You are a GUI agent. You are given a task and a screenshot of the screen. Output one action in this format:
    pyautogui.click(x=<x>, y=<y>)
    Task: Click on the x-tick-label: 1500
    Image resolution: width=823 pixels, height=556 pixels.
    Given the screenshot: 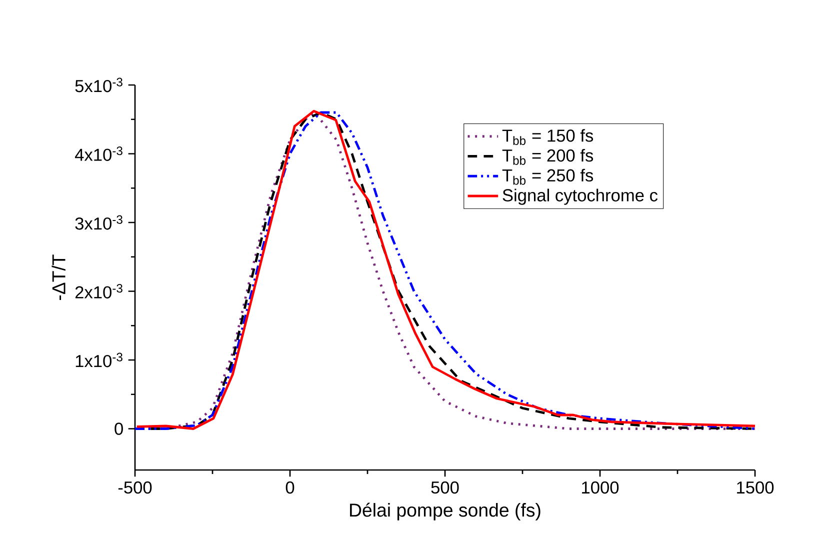 What is the action you would take?
    pyautogui.click(x=755, y=487)
    